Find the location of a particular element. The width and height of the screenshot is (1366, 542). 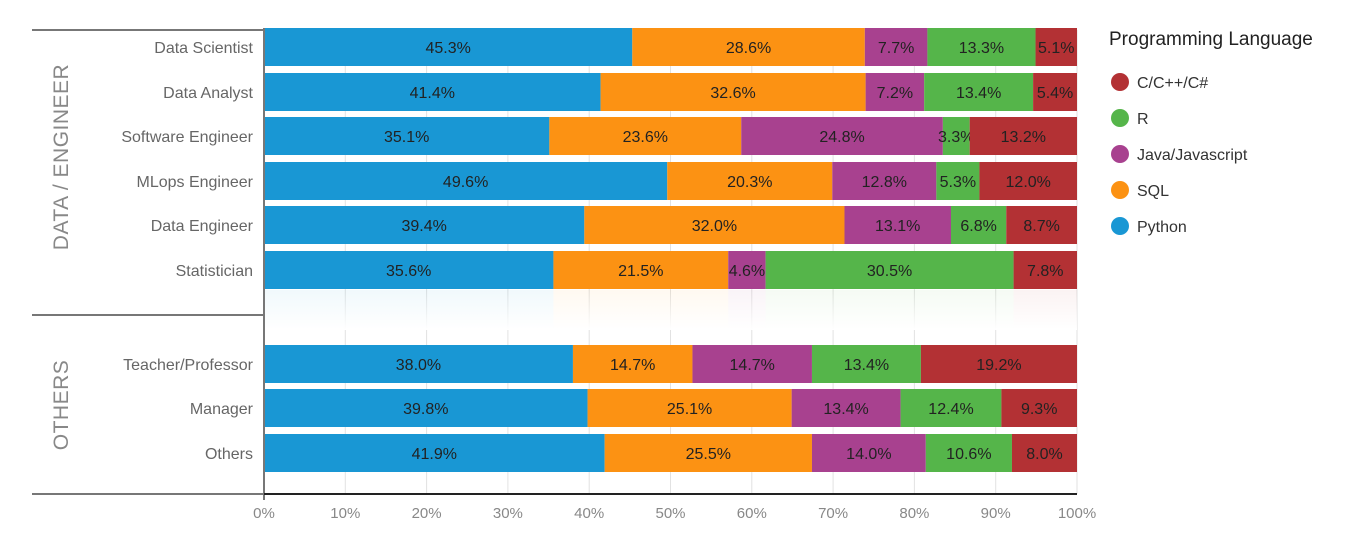

data-label: 25.5% is located at coordinates (708, 454).